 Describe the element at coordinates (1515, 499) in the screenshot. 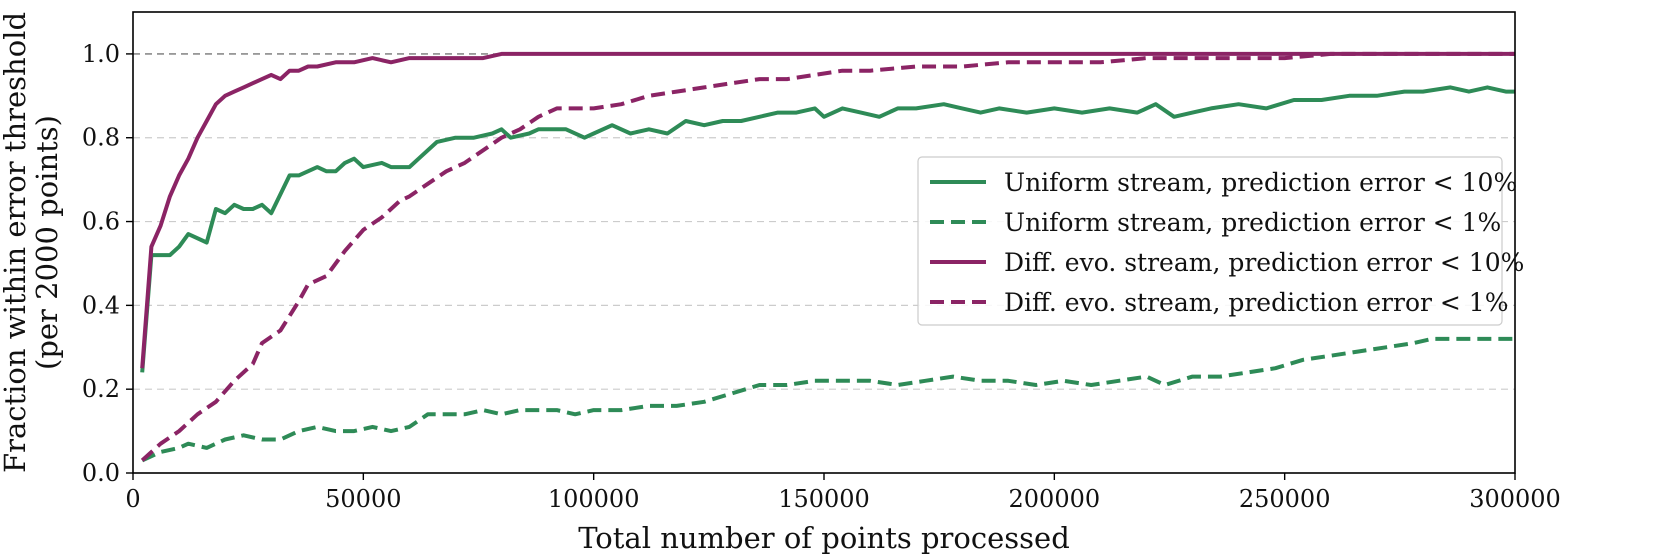

I see `x-tick-label-6: 300000` at that location.